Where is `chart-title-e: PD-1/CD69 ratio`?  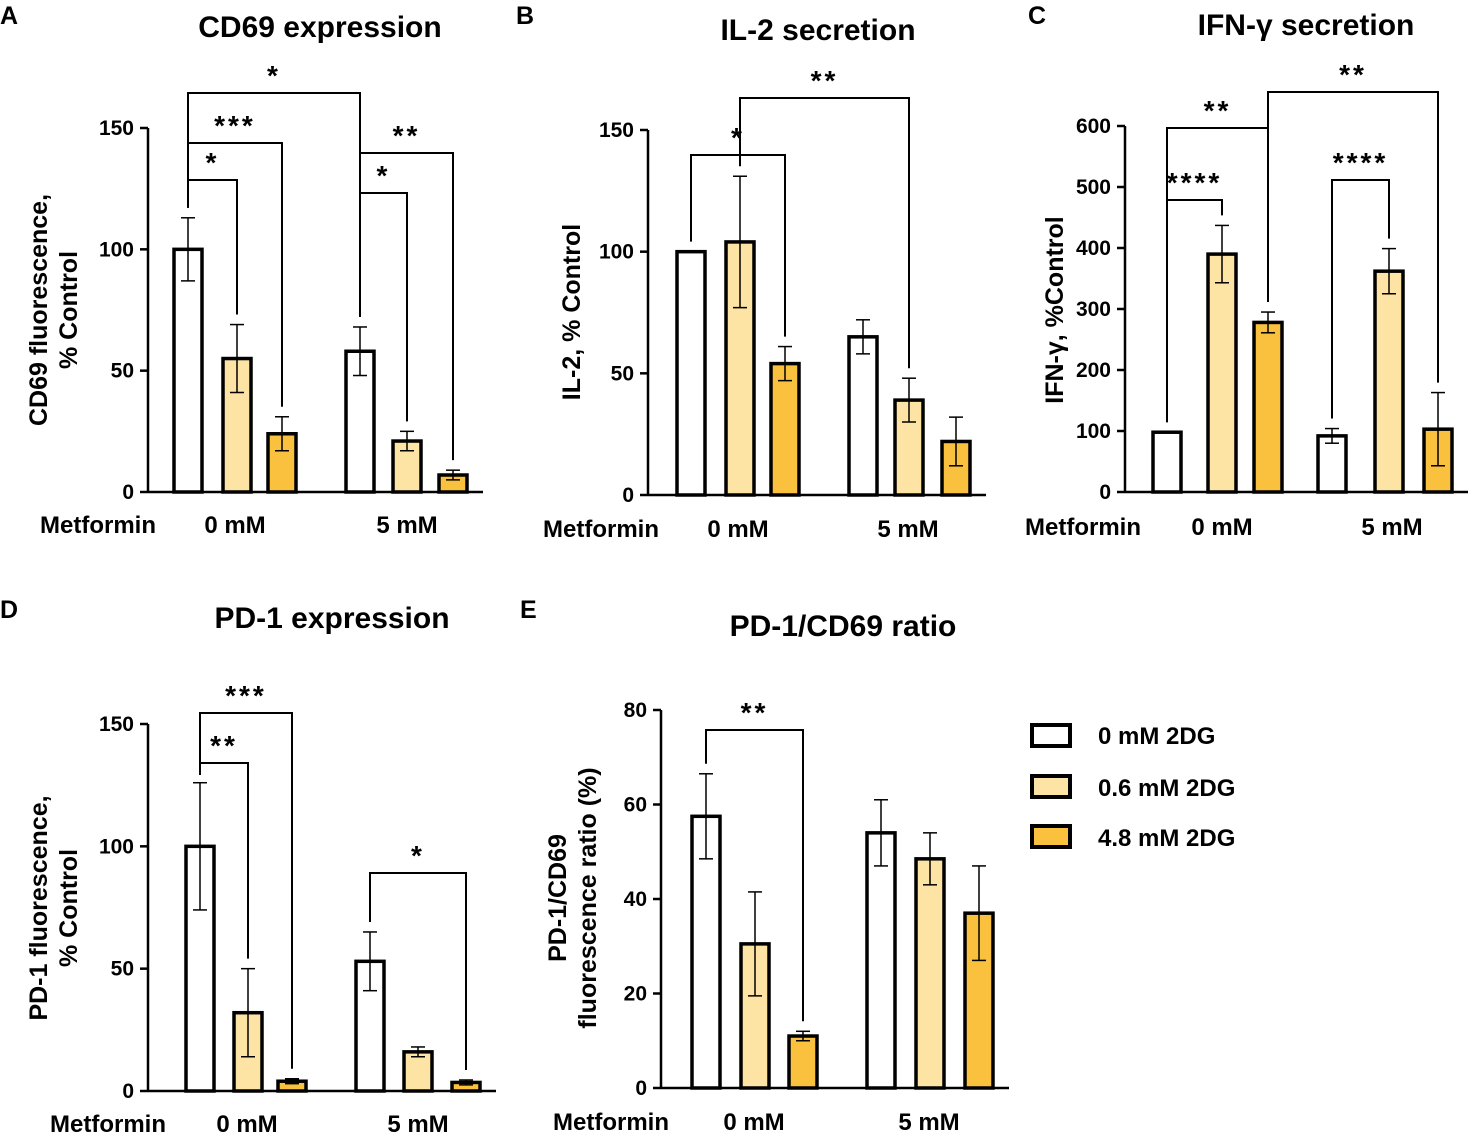
chart-title-e: PD-1/CD69 ratio is located at coordinates (843, 626).